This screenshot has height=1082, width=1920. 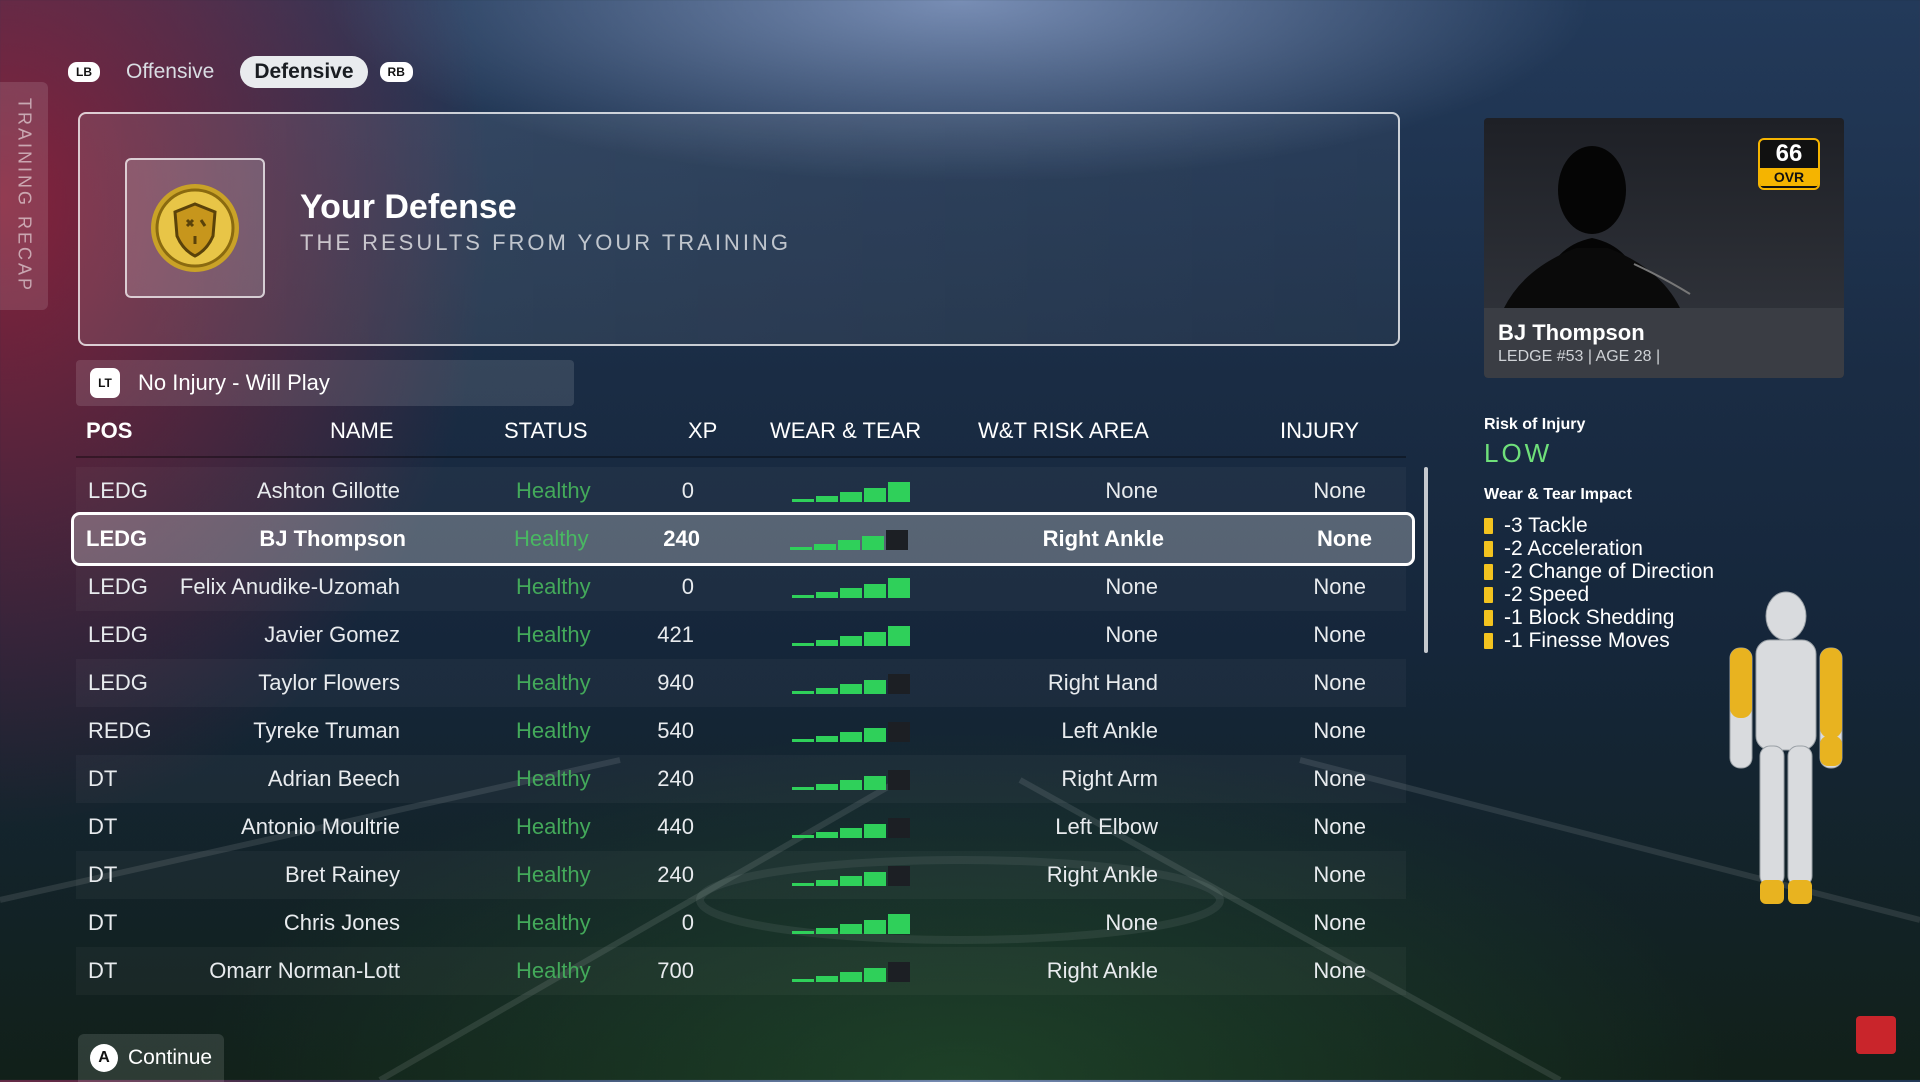 I want to click on defense-shield-badge-icon, so click(x=195, y=228).